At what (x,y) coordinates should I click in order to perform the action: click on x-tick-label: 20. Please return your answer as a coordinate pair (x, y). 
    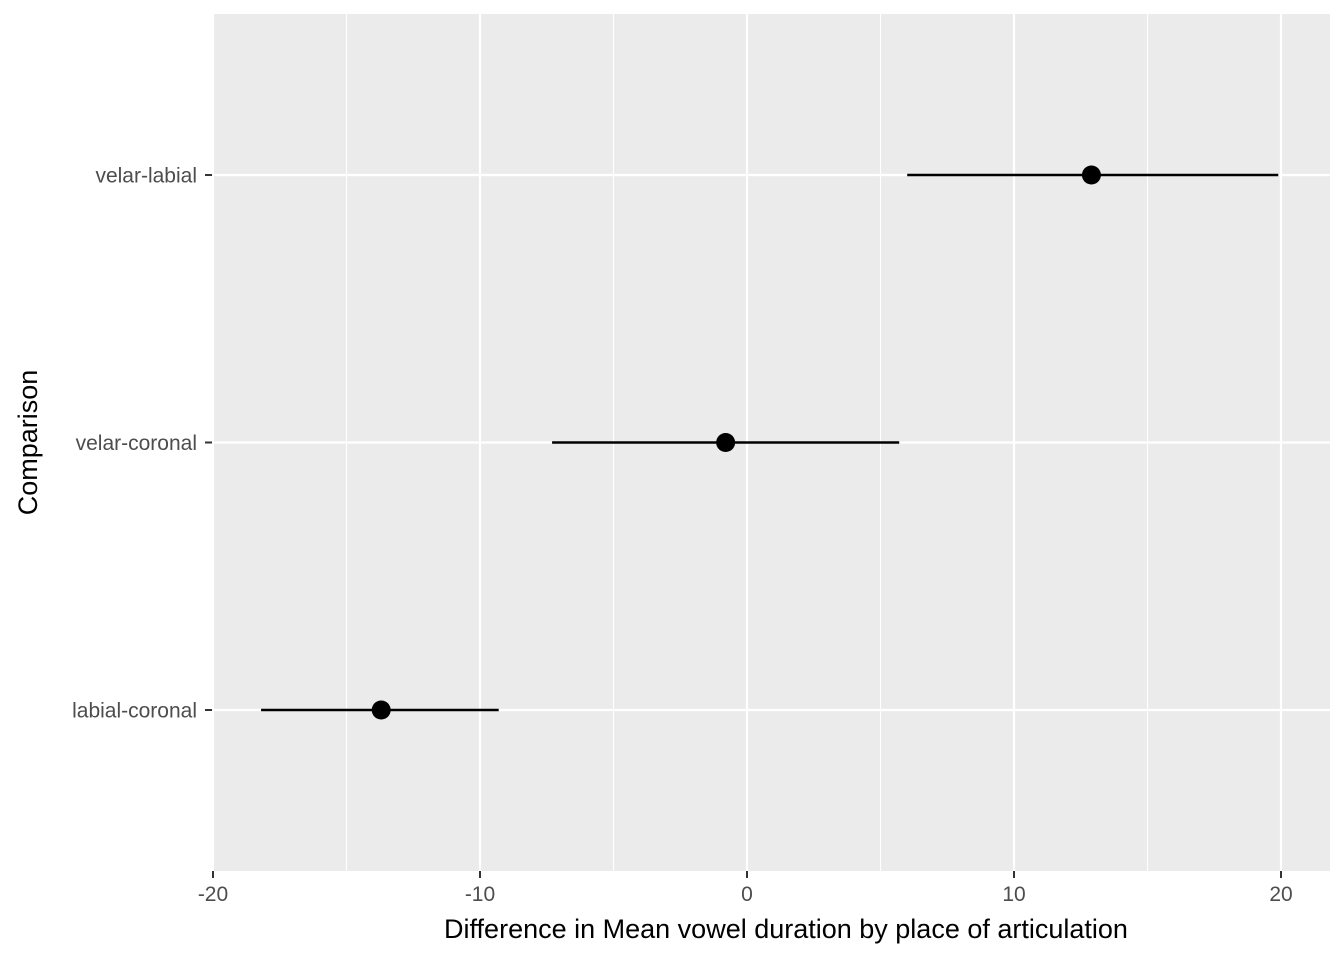
    Looking at the image, I should click on (1280, 894).